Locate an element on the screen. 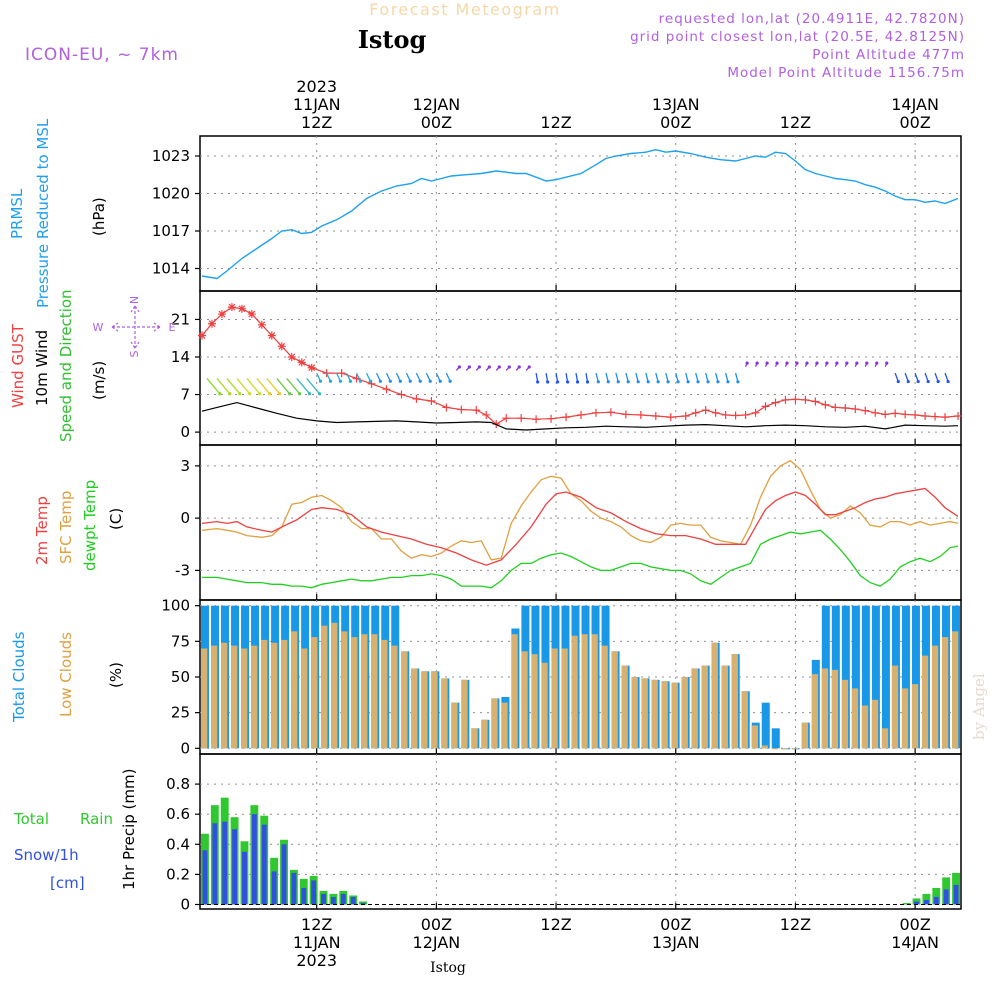 Image resolution: width=1000 pixels, height=1000 pixels. cm-label: [cm] is located at coordinates (67, 883).